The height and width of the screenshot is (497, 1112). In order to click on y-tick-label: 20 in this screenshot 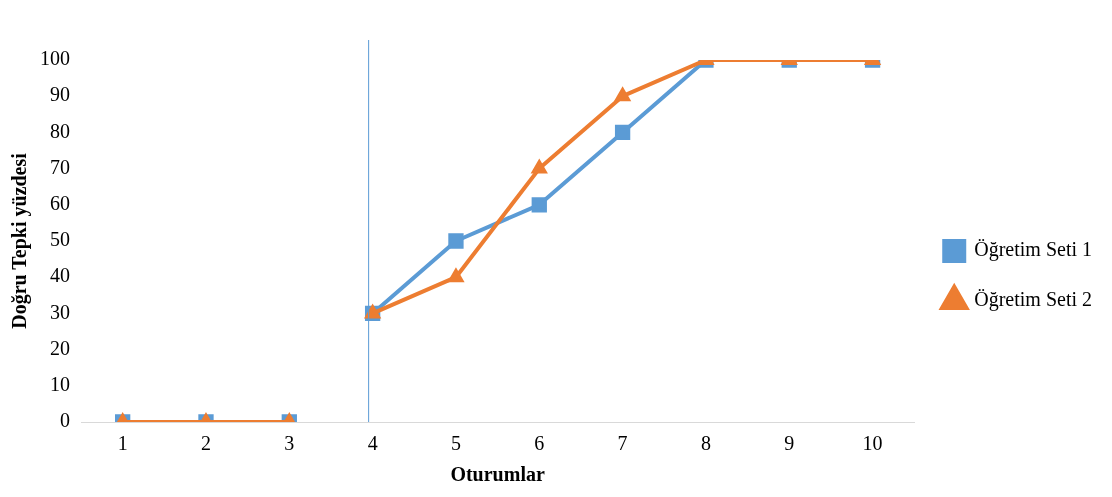, I will do `click(60, 347)`.